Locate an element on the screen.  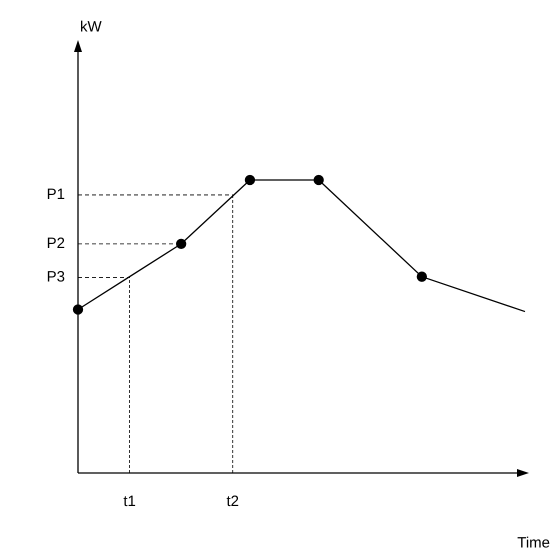
ref-line-label: P1 is located at coordinates (55, 195).